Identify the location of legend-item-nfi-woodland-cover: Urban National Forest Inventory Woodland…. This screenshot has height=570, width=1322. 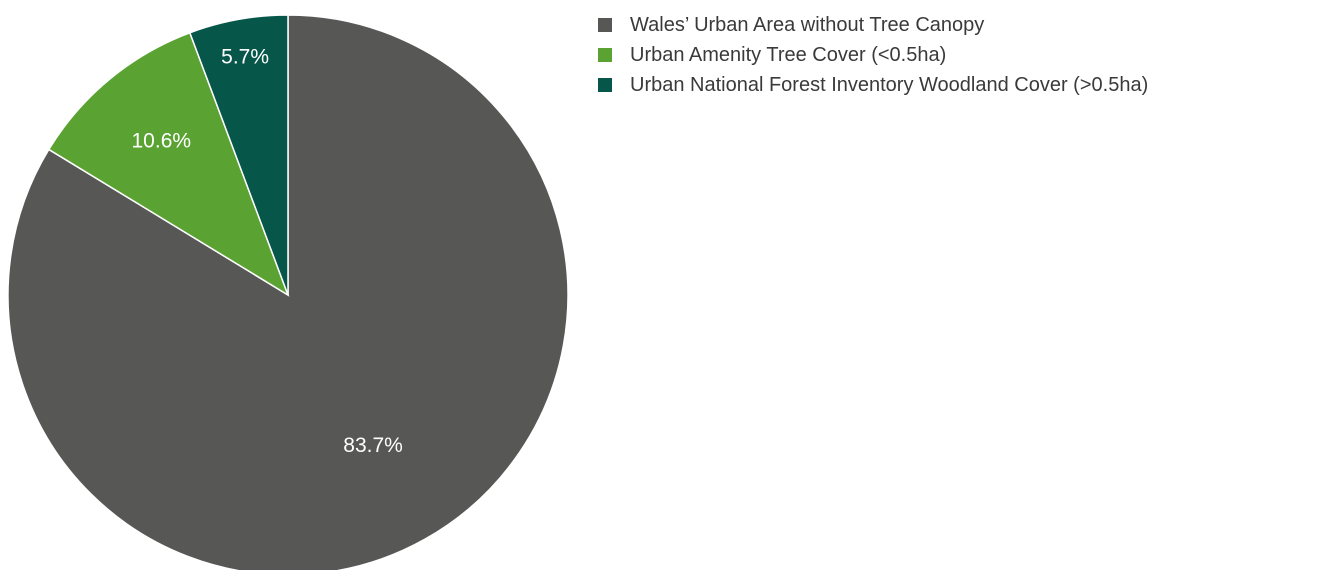
(873, 85).